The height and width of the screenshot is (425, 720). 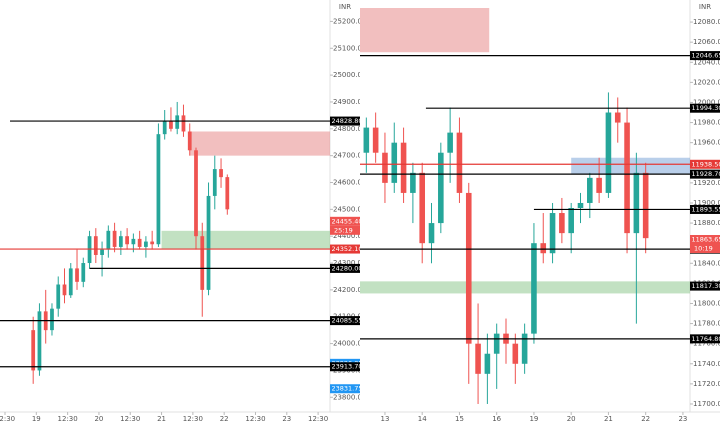 I want to click on x-tick-label: 20, so click(x=571, y=419).